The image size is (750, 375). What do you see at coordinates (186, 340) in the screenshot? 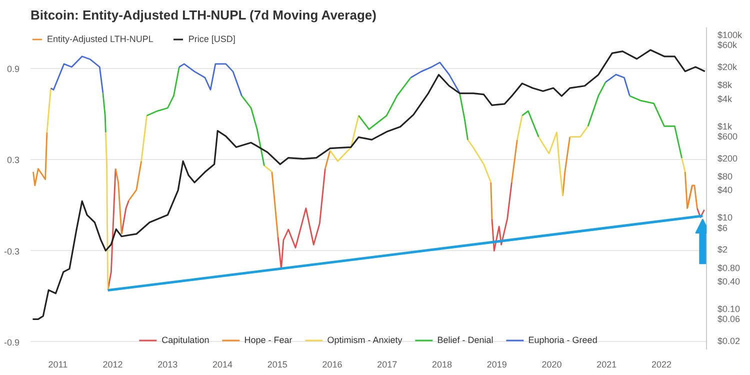
I see `legend-label: Capitulation` at bounding box center [186, 340].